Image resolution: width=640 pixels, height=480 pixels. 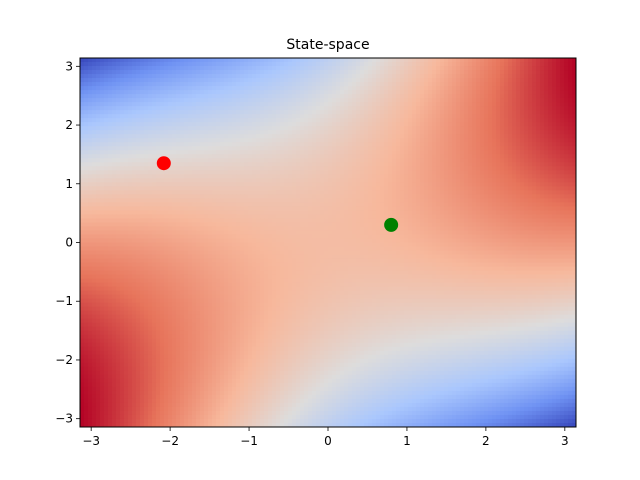 I want to click on x-tick-label: −1, so click(x=249, y=441).